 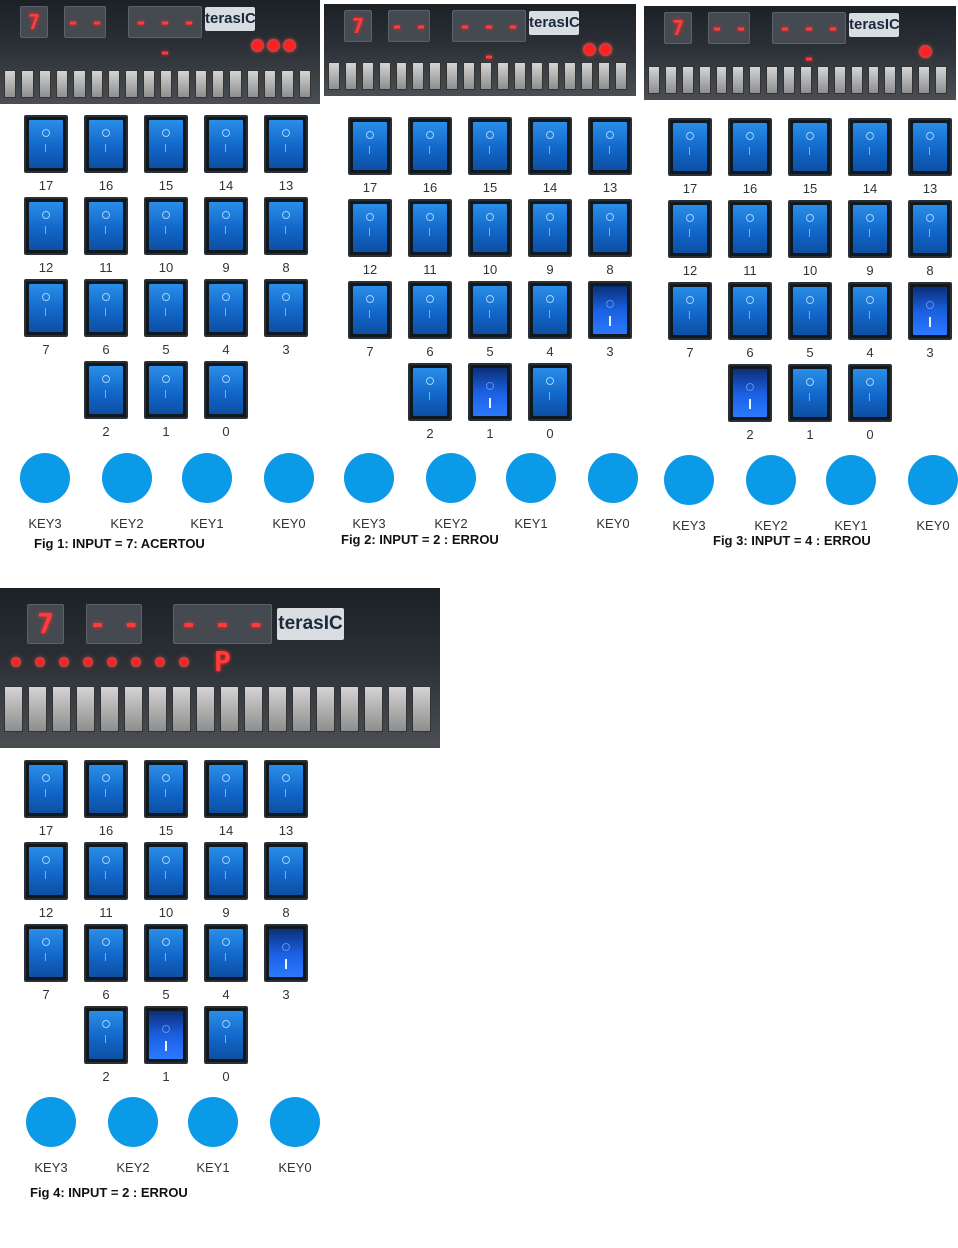 What do you see at coordinates (160, 85) in the screenshot?
I see `hardware-switch-strip` at bounding box center [160, 85].